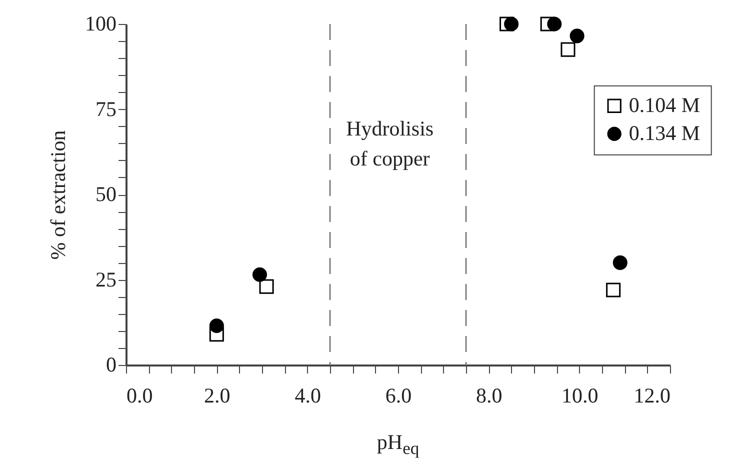 This screenshot has width=755, height=472. I want to click on x-tick-label: 0.0, so click(139, 396).